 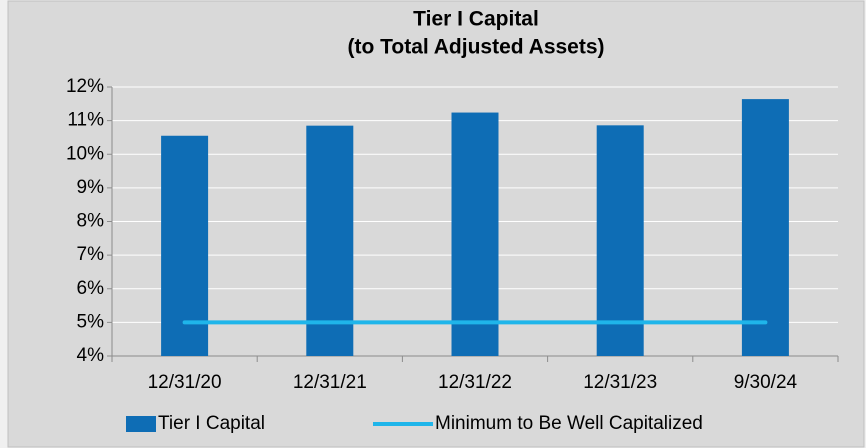 What do you see at coordinates (91, 254) in the screenshot?
I see `y-tick-label: 7%` at bounding box center [91, 254].